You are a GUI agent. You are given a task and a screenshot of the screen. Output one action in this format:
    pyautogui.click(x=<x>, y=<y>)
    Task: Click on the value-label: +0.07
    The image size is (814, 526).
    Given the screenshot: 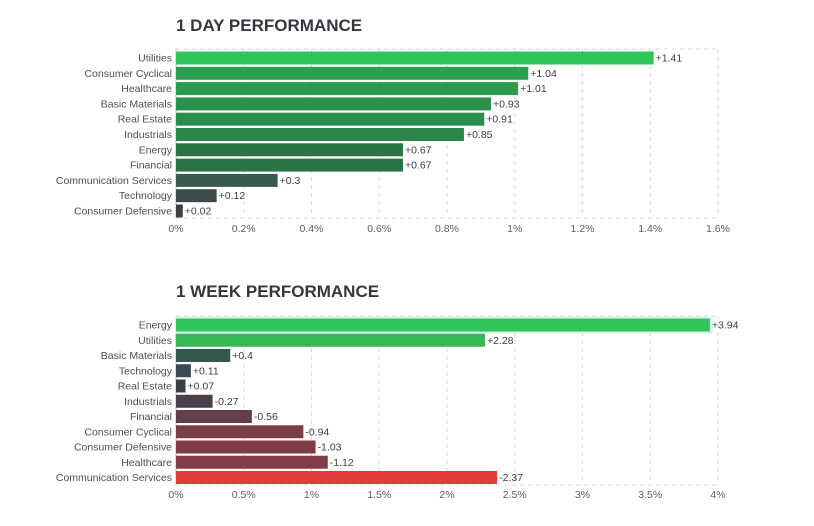 What is the action you would take?
    pyautogui.click(x=200, y=387)
    